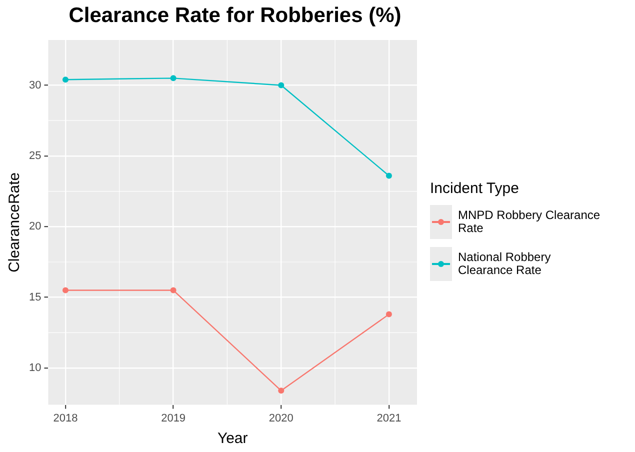 The height and width of the screenshot is (452, 635). I want to click on chart-title: Clearance Rate for Robberies (%), so click(235, 16).